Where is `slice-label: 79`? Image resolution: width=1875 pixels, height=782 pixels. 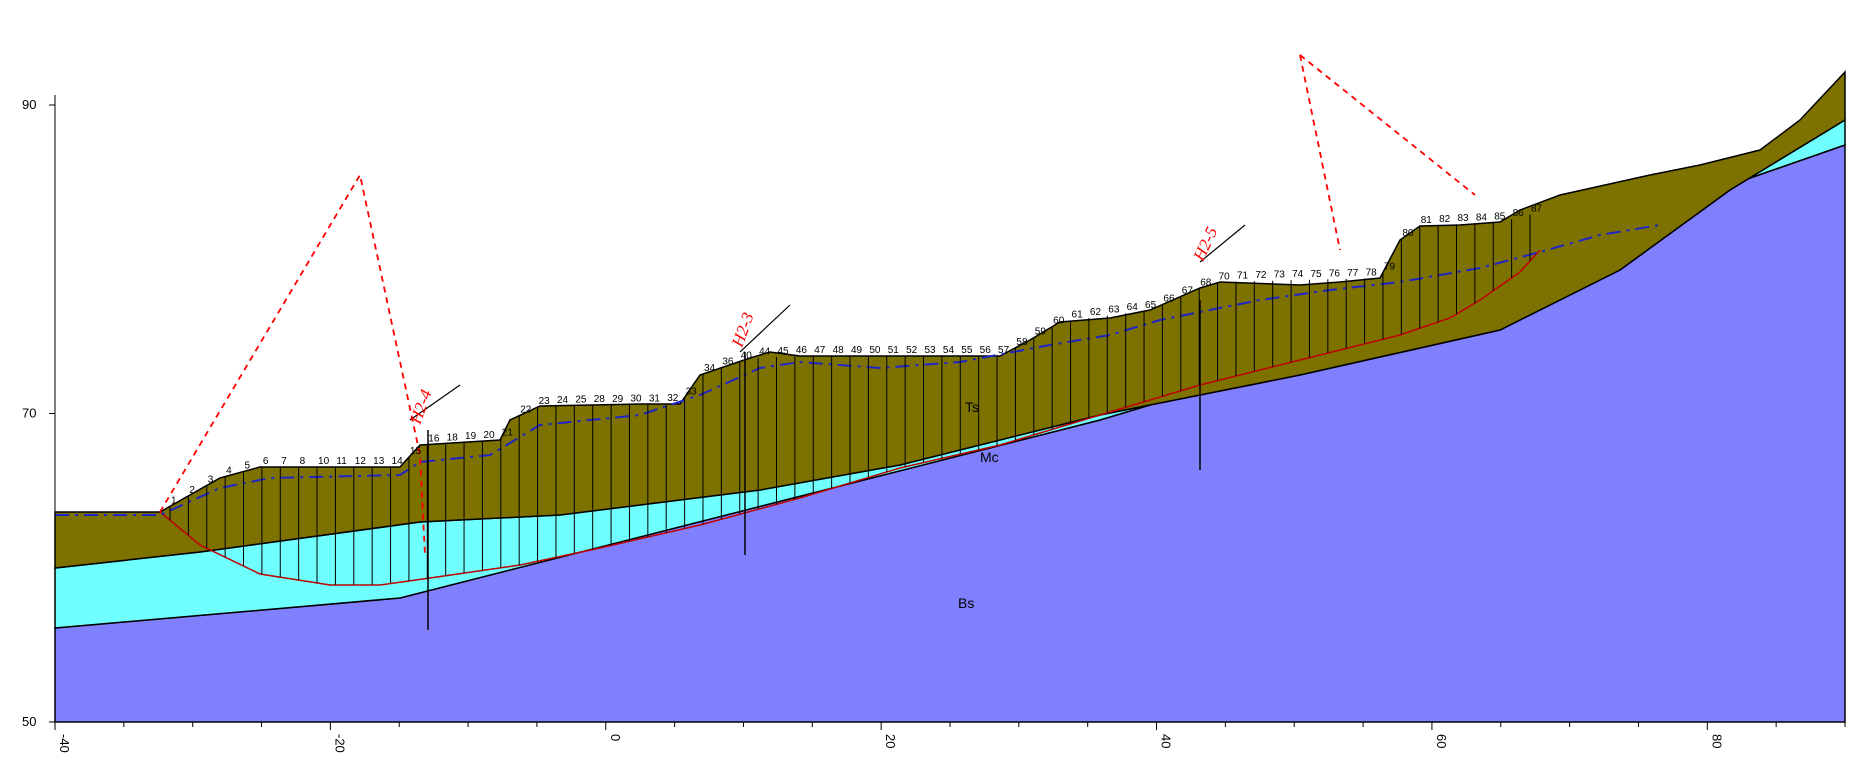 slice-label: 79 is located at coordinates (1390, 266).